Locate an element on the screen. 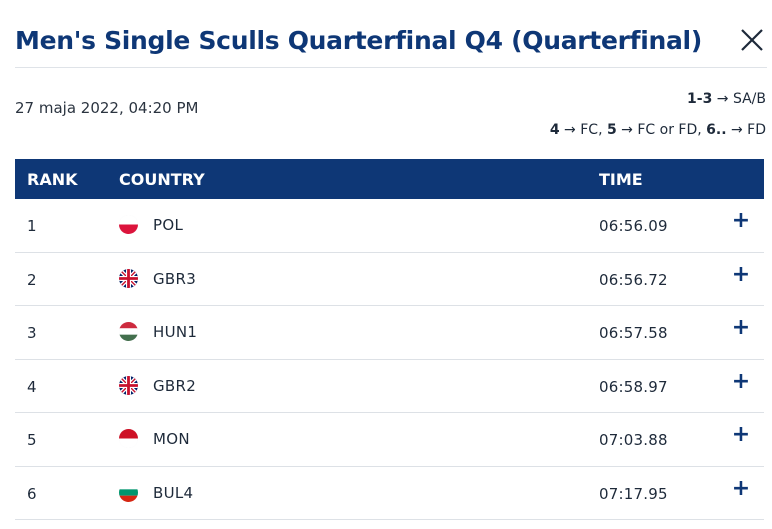 This screenshot has height=529, width=772. rank-cell: 2 is located at coordinates (32, 279).